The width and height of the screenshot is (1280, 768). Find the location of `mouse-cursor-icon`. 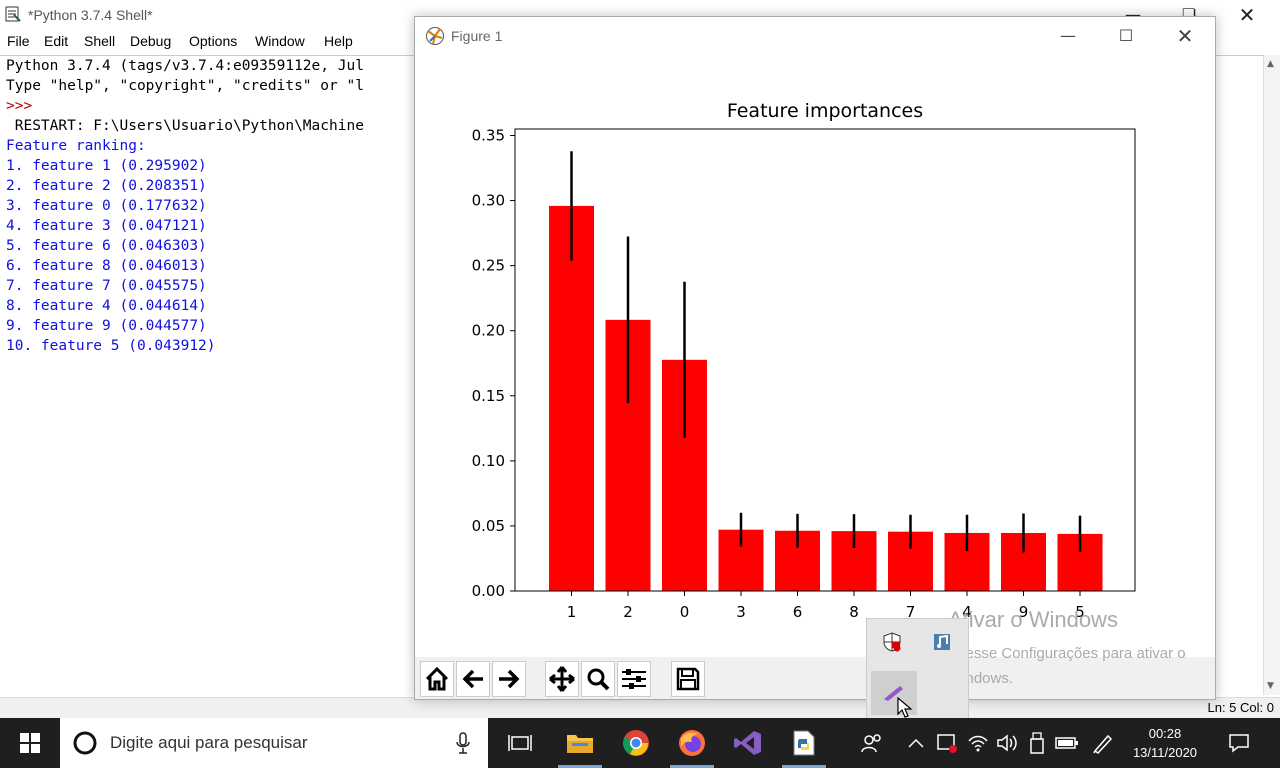

mouse-cursor-icon is located at coordinates (905, 707).